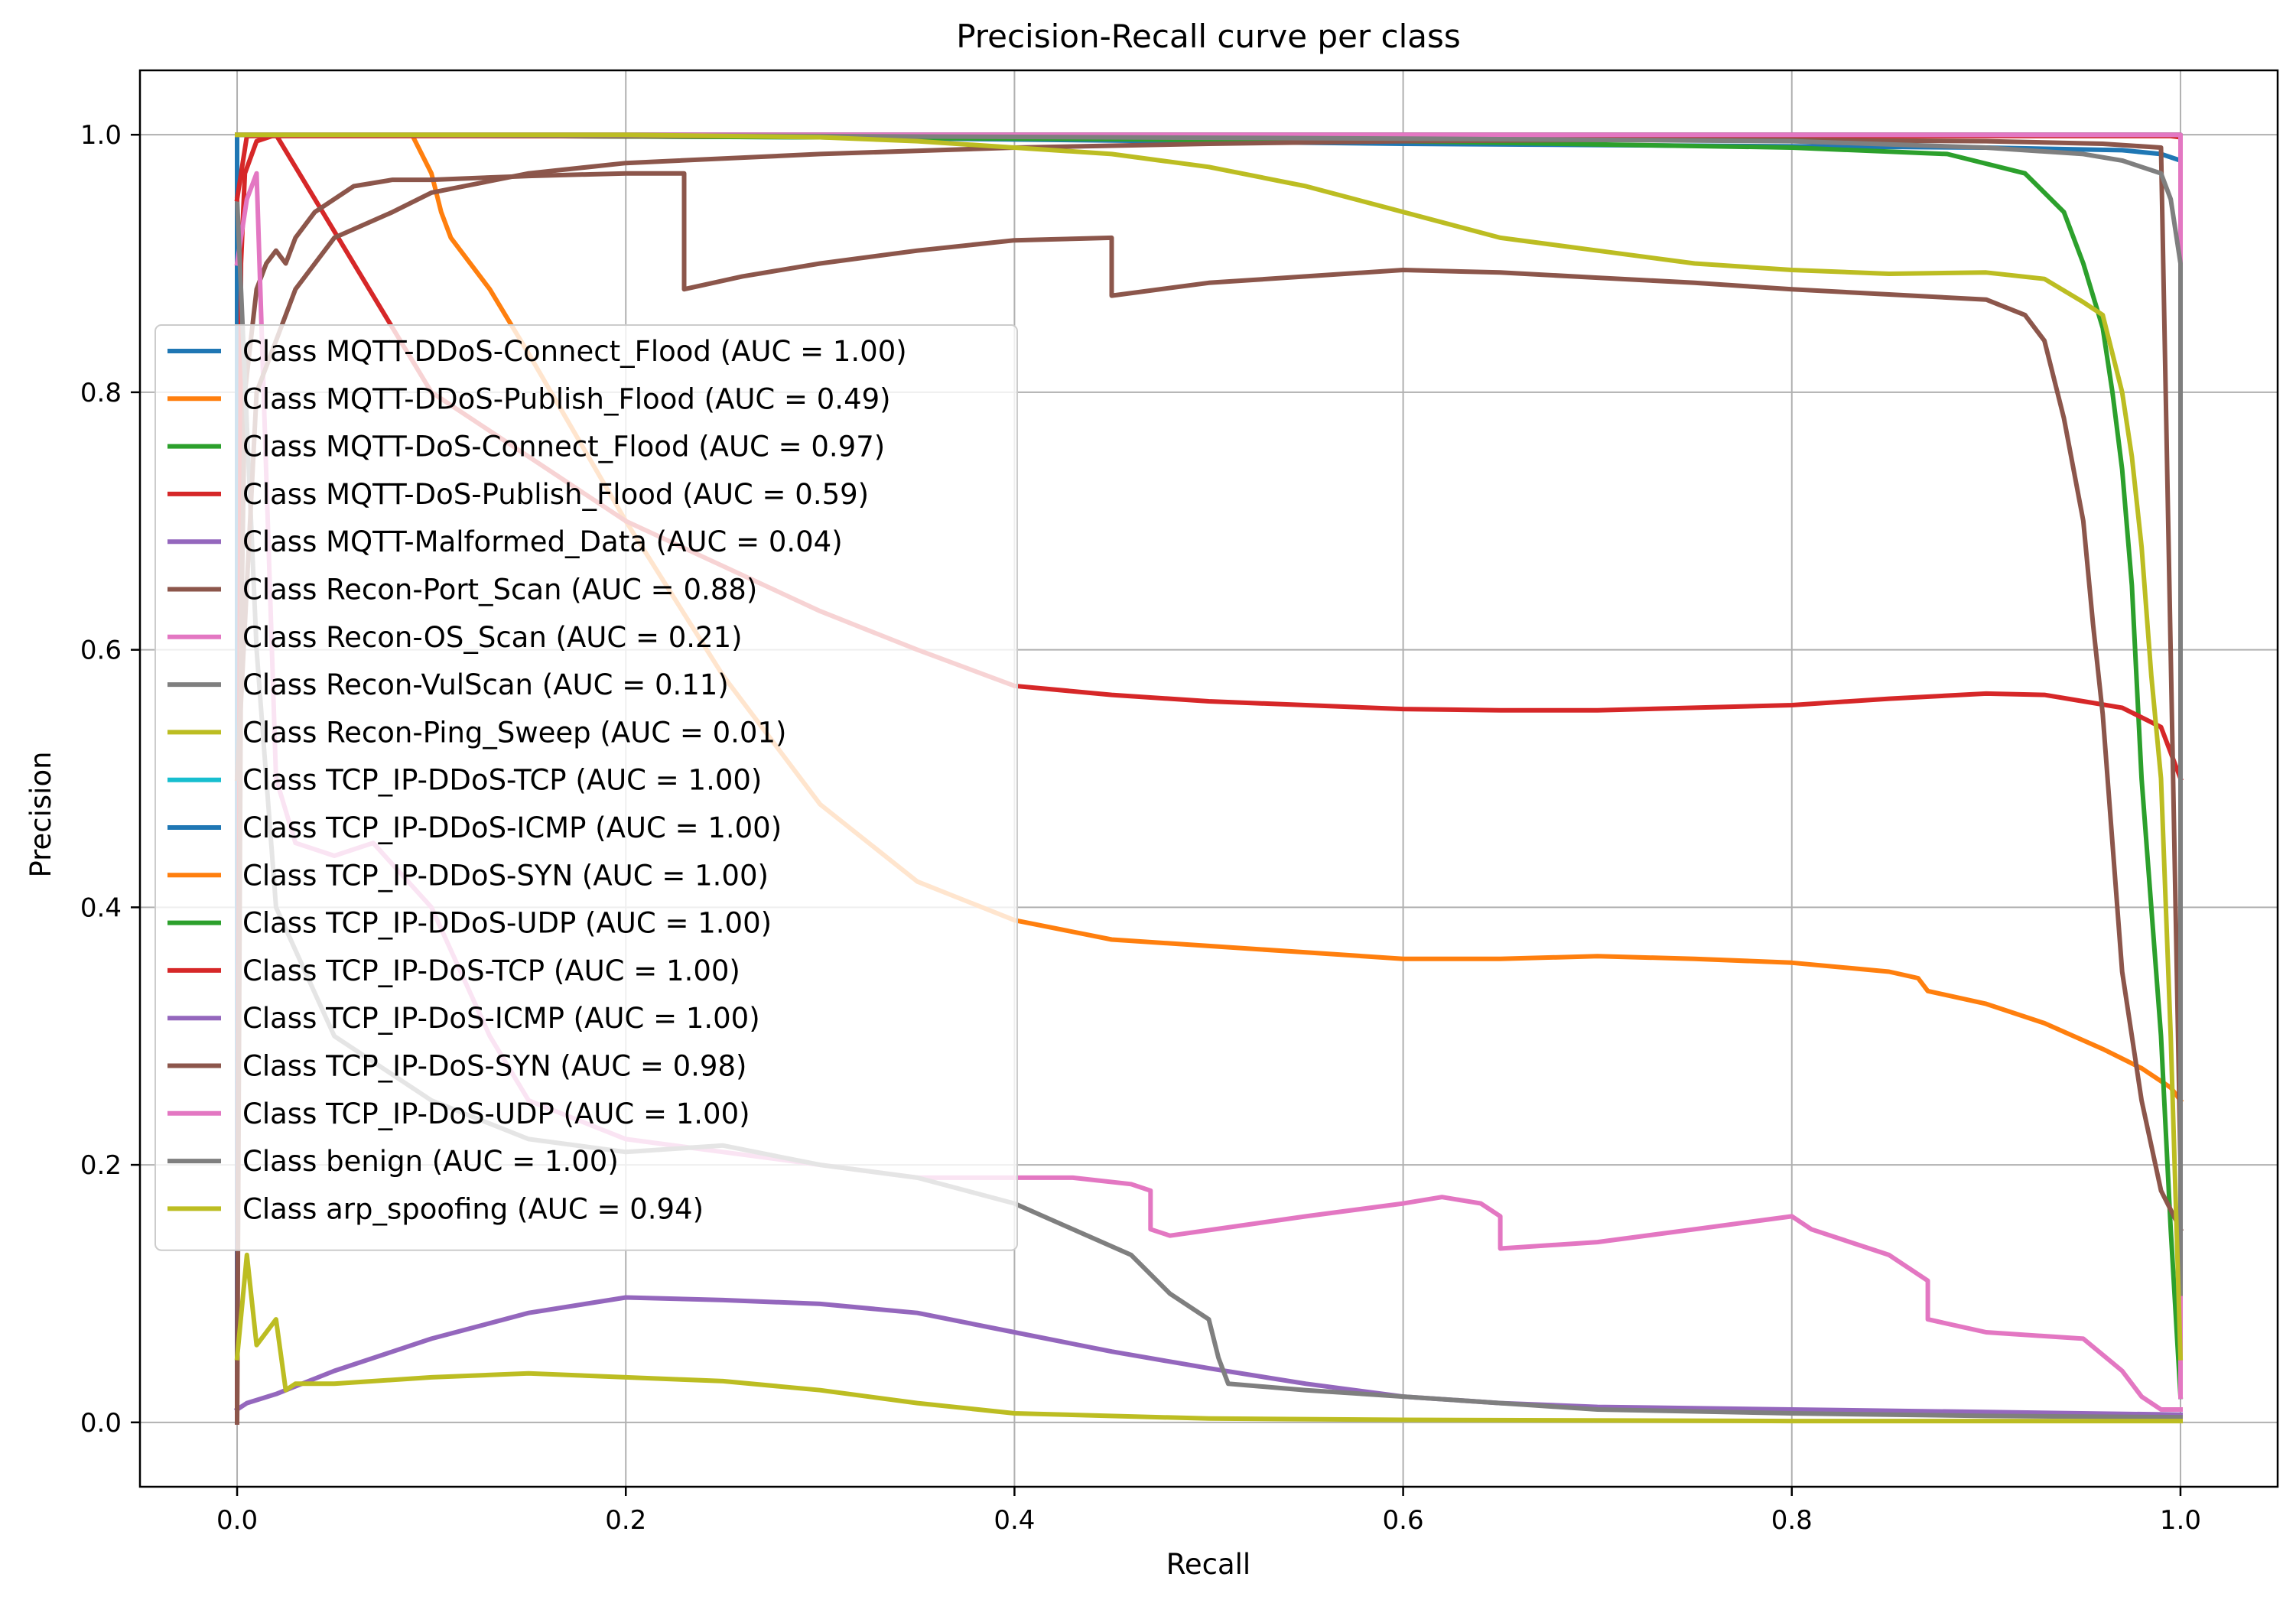 Image resolution: width=2296 pixels, height=1603 pixels. I want to click on legend-label-17: Class benign (AUC = 1.00), so click(430, 1161).